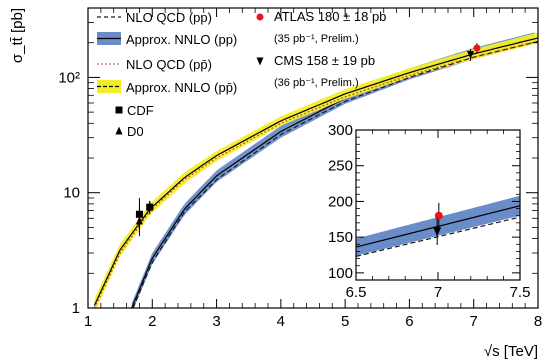 The height and width of the screenshot is (362, 552). What do you see at coordinates (260, 61) in the screenshot?
I see `legend-cms-symbol` at bounding box center [260, 61].